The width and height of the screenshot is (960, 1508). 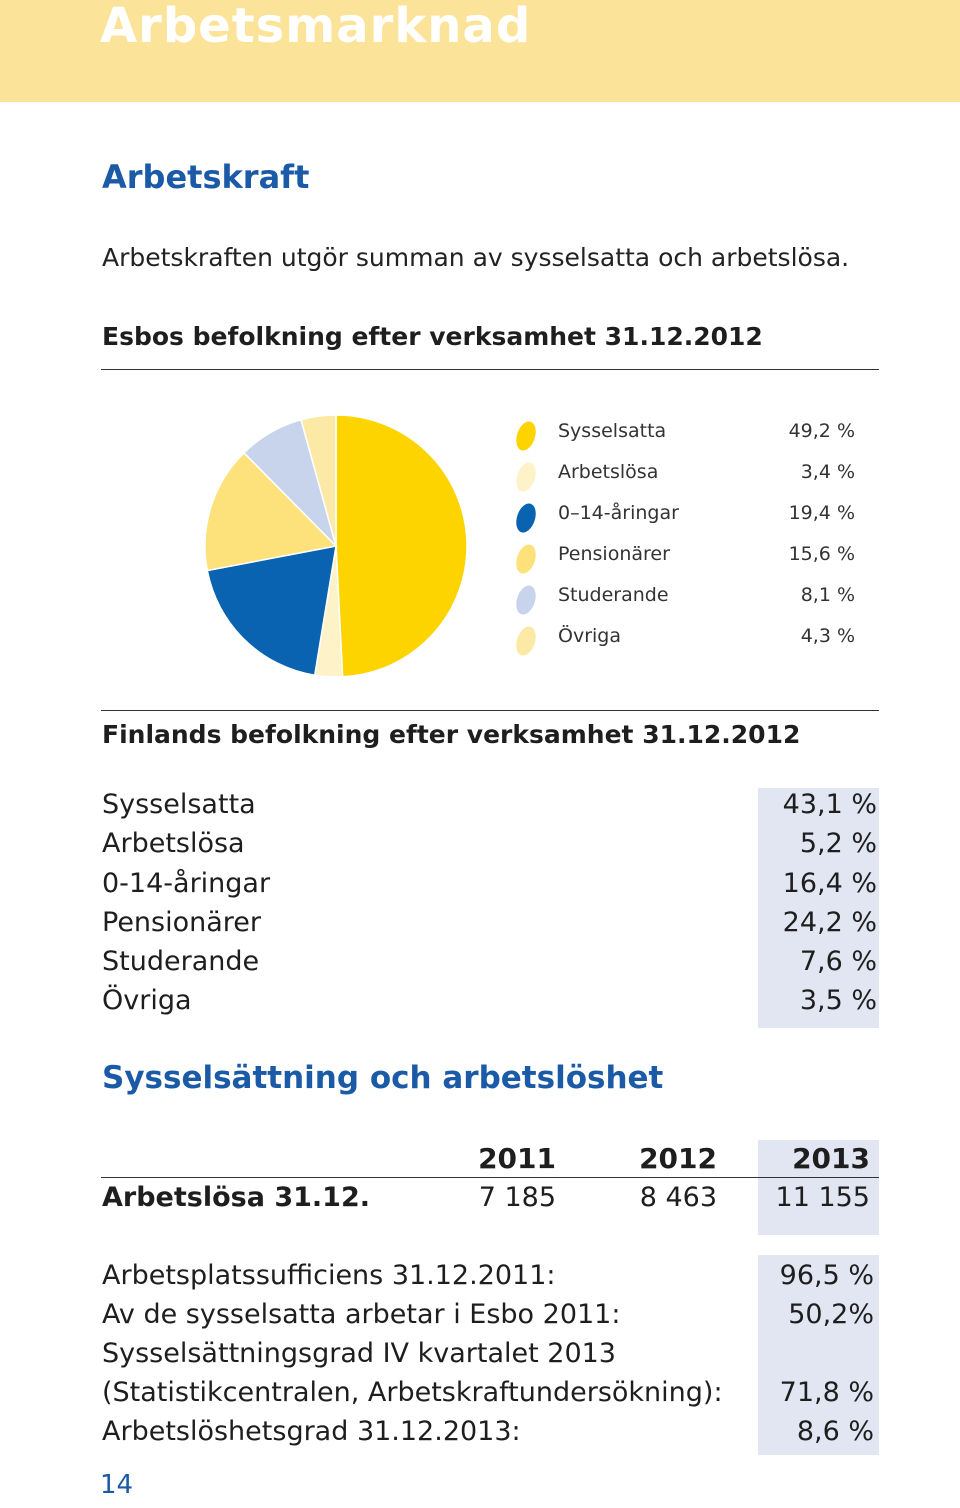 I want to click on list-item-label: Arbetslösa, so click(x=173, y=844).